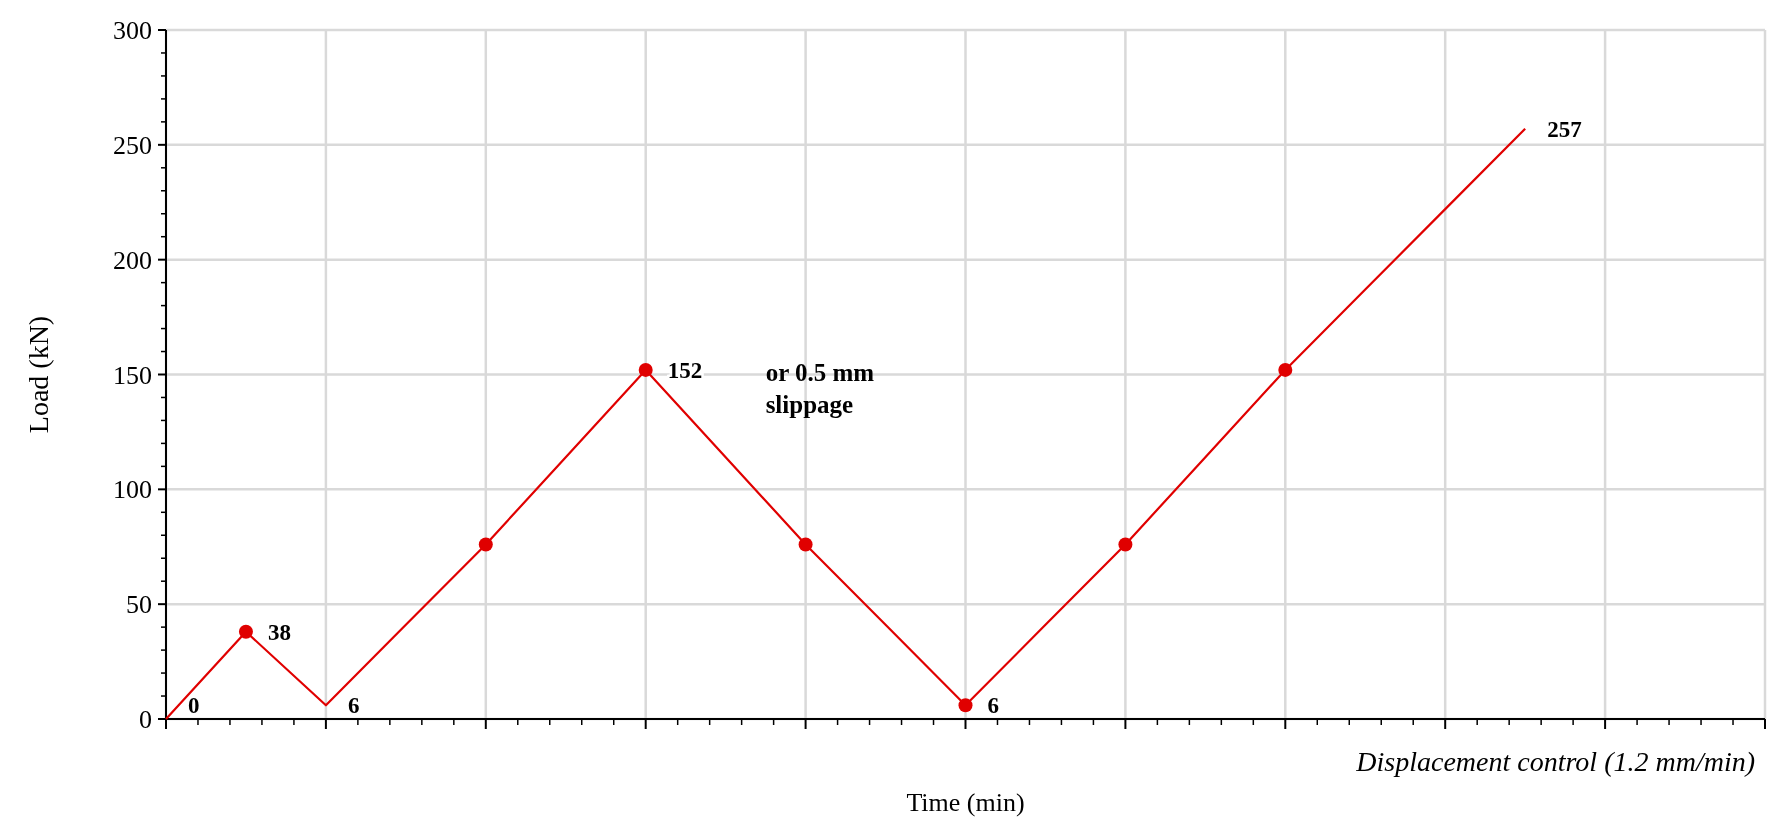  I want to click on data-label: 257, so click(1564, 129).